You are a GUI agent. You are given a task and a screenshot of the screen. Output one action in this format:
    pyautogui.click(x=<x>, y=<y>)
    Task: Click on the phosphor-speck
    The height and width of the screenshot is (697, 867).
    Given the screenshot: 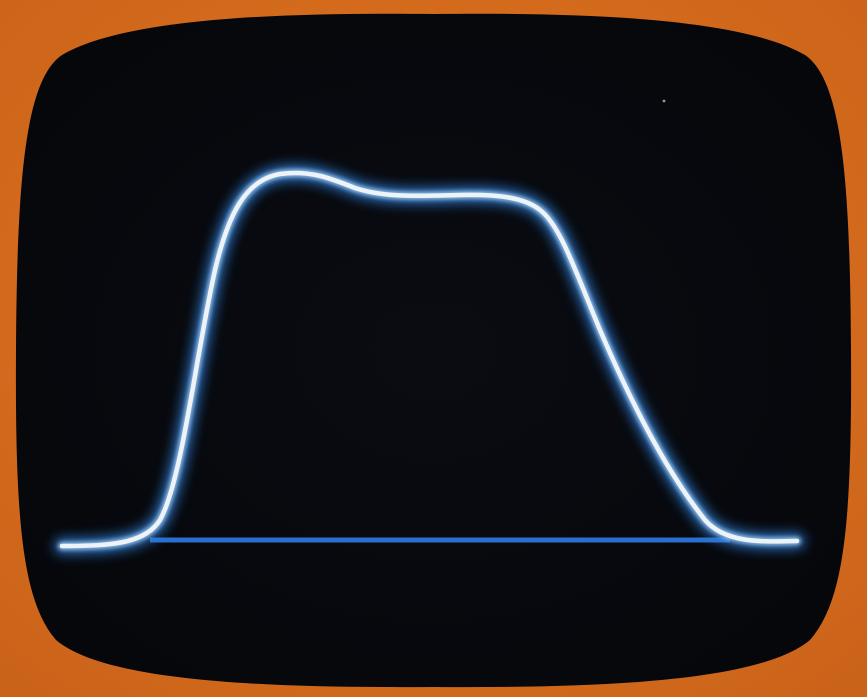 What is the action you would take?
    pyautogui.click(x=664, y=101)
    